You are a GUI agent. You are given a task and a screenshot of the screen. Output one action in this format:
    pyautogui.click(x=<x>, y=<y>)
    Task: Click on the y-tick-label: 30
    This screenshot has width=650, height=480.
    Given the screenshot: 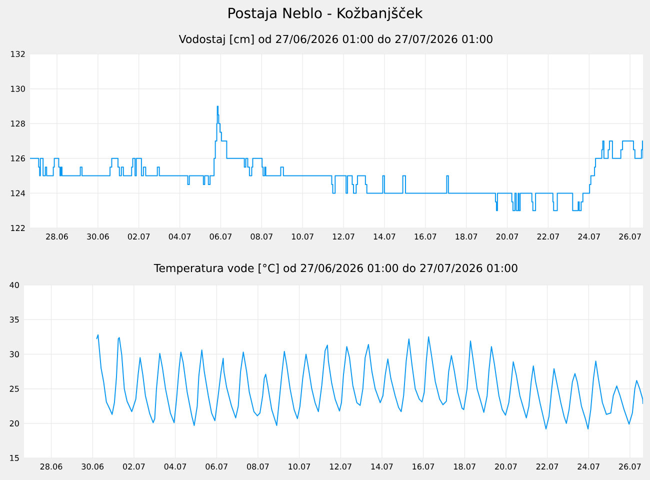 What is the action you would take?
    pyautogui.click(x=14, y=354)
    